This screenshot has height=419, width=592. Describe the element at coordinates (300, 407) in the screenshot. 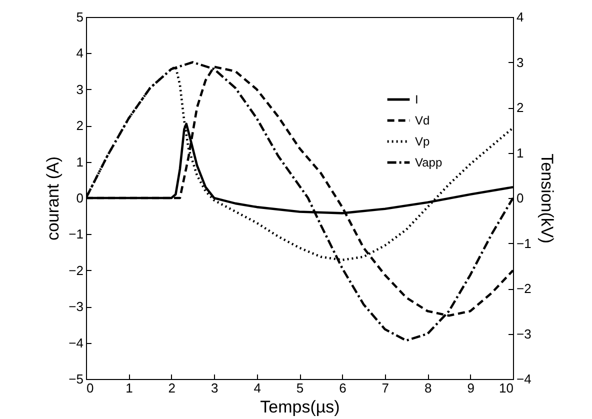

I see `x-axis-title: Temps(µs)` at that location.